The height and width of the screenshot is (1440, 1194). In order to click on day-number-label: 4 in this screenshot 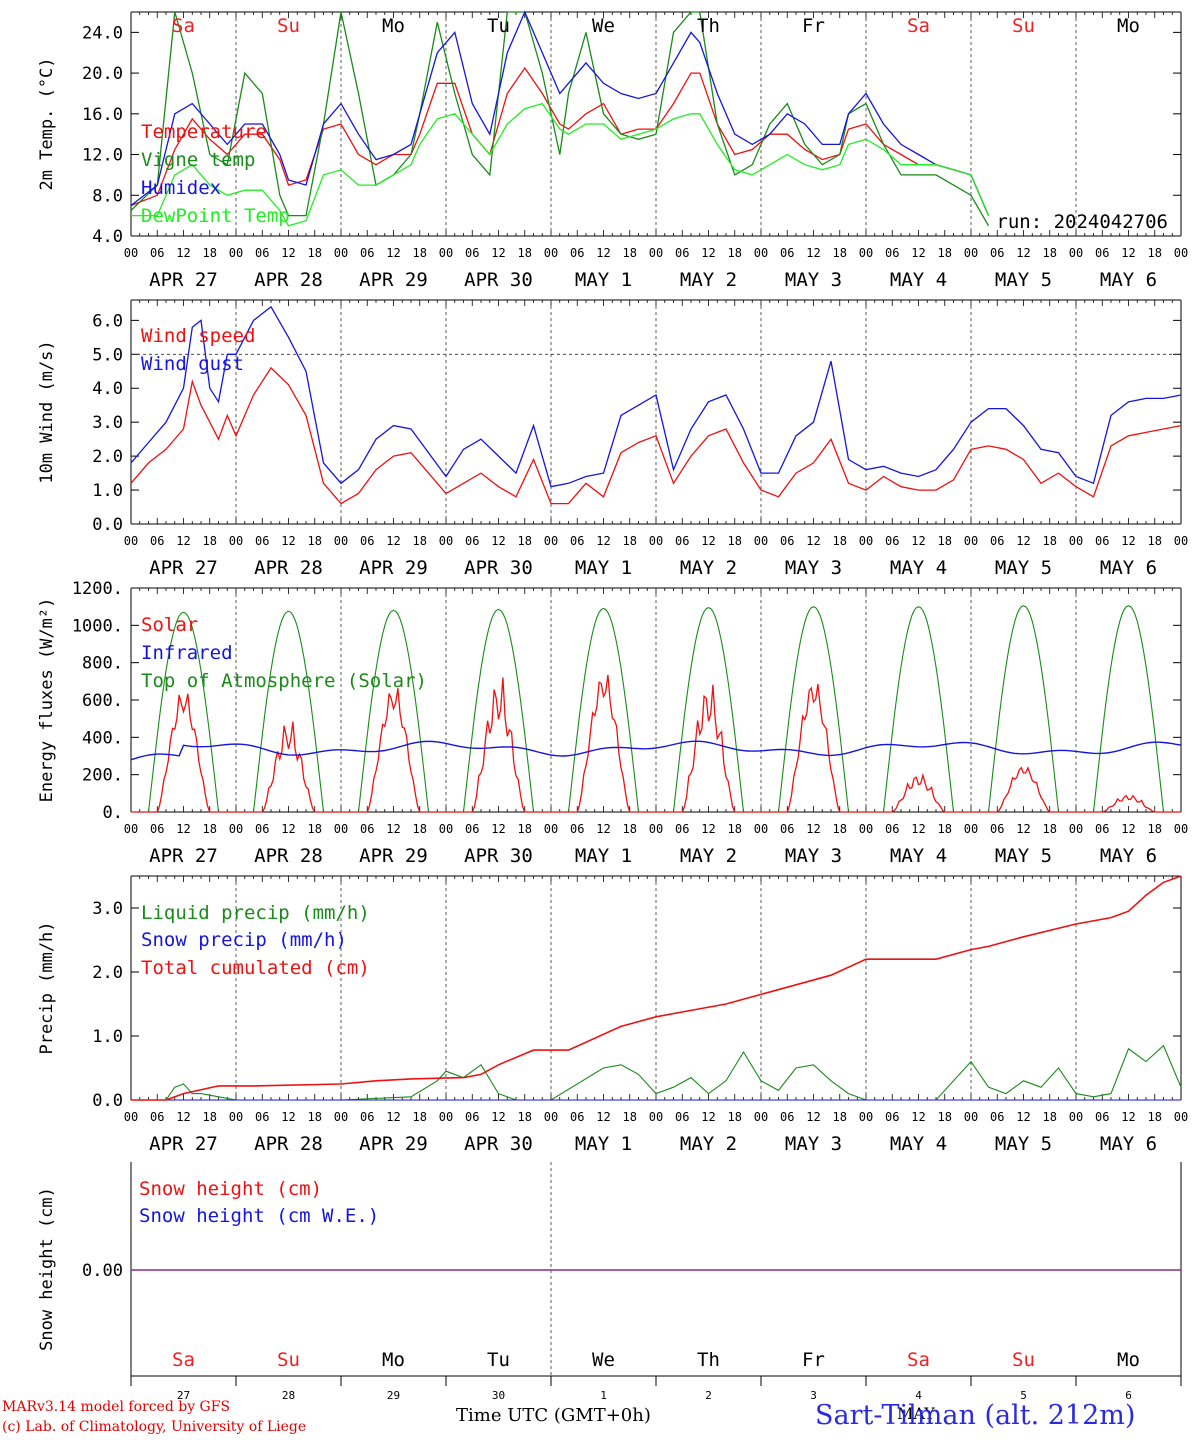, I will do `click(918, 1395)`.